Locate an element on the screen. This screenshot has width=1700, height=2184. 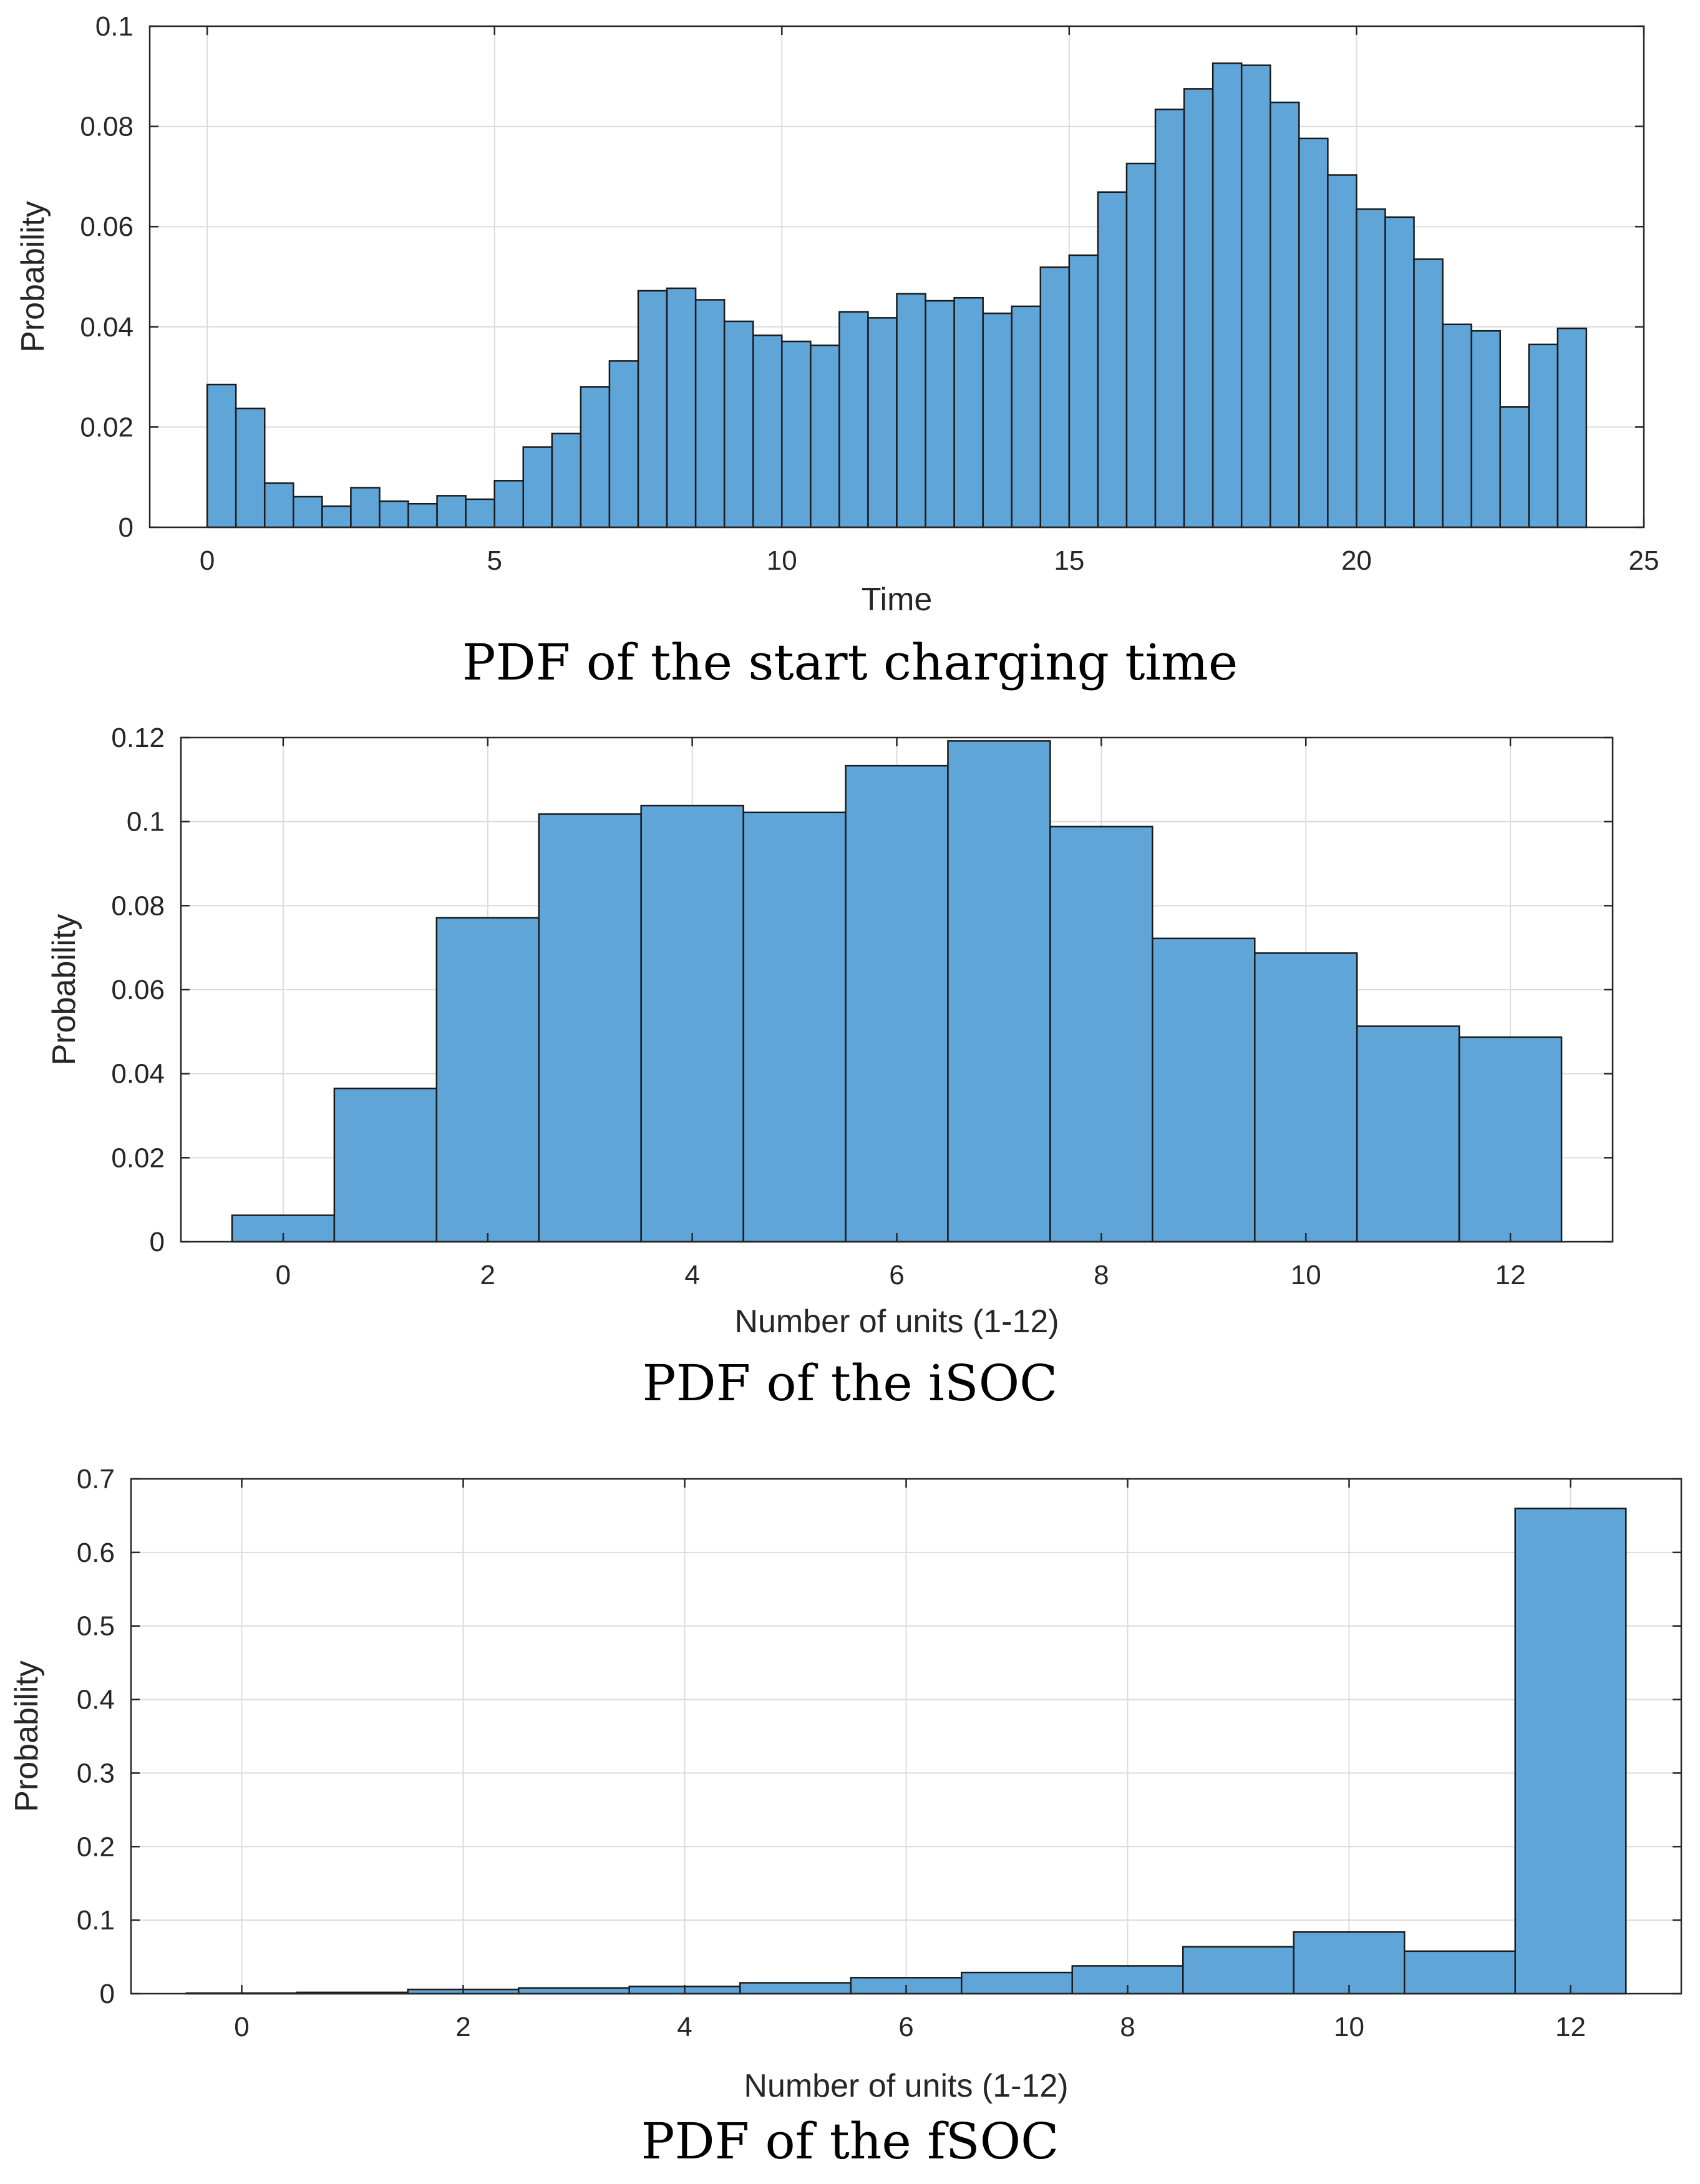
x-tick-label: 12 is located at coordinates (1571, 2027).